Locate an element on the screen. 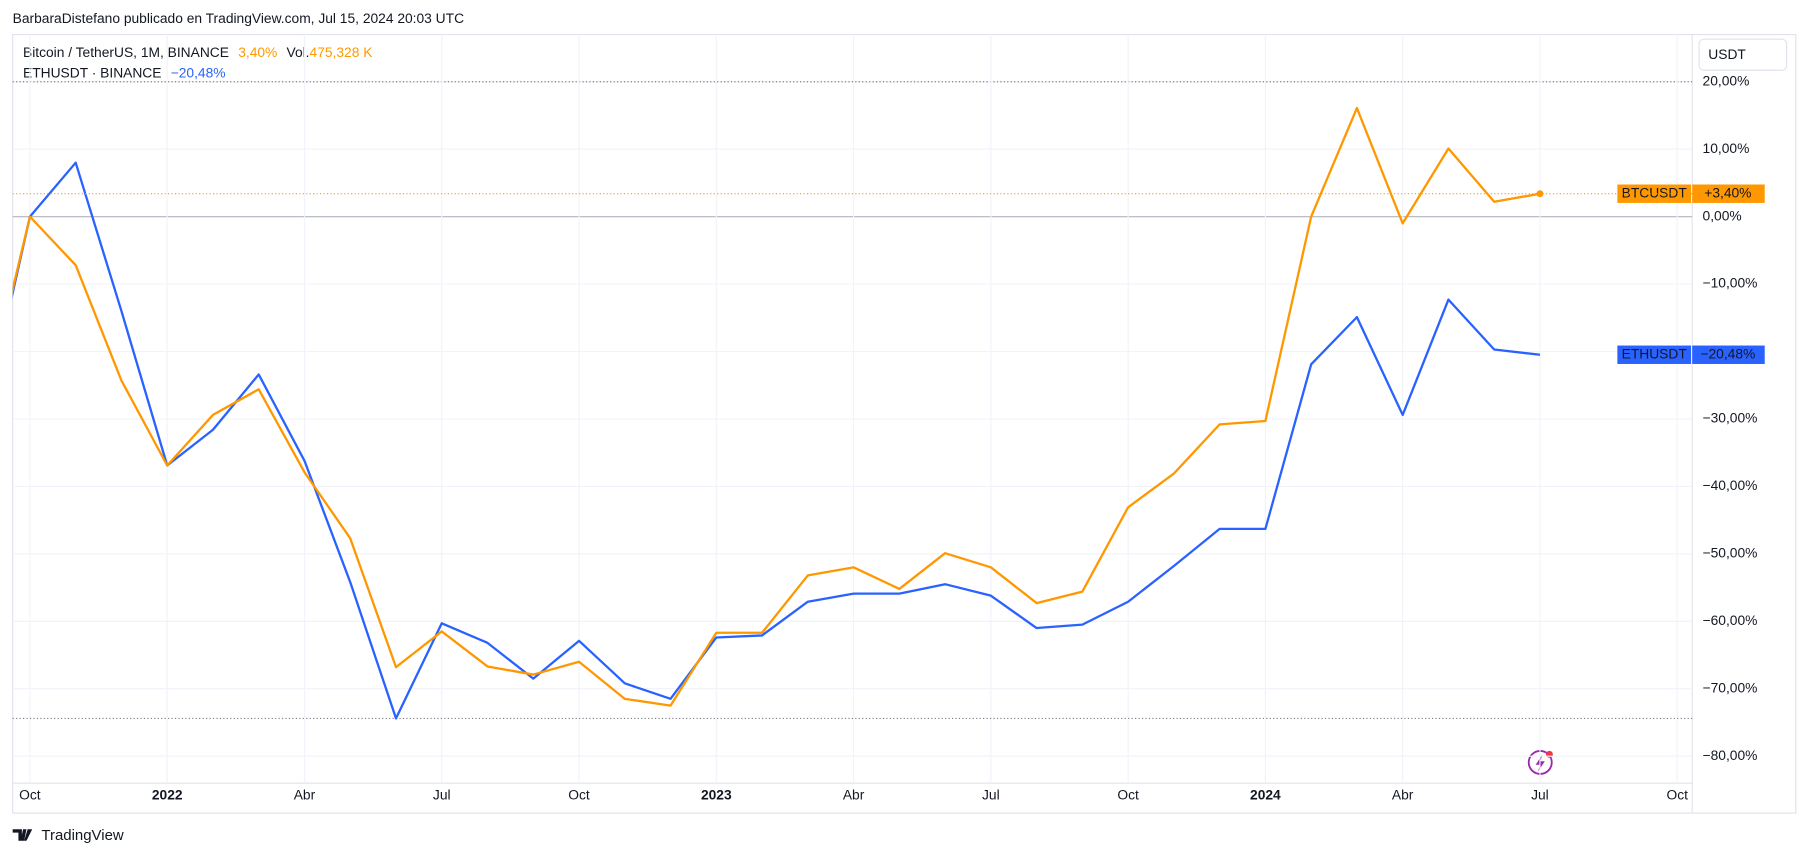 This screenshot has height=858, width=1805. price-label-name: ETHUSDT is located at coordinates (1655, 353).